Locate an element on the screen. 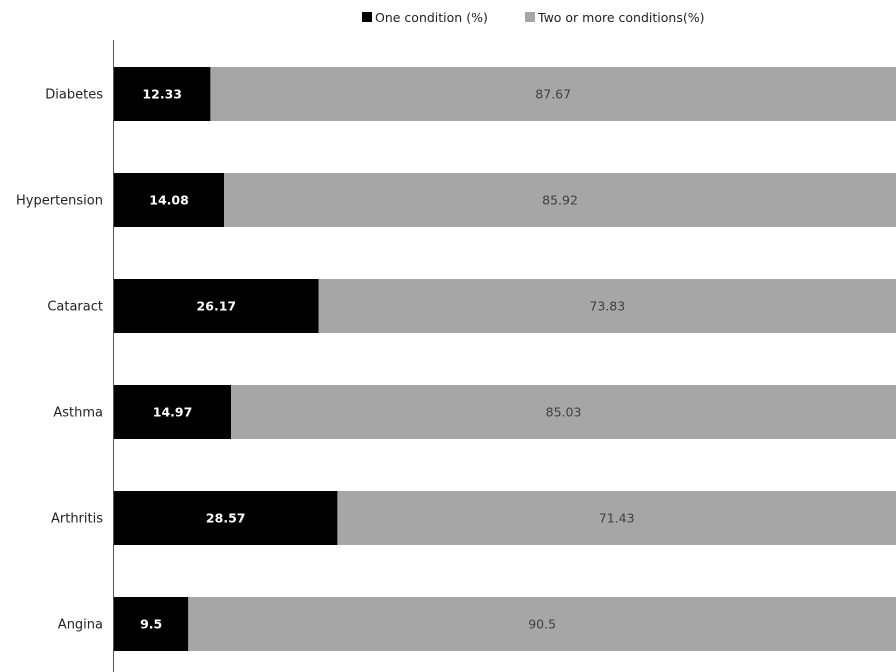  data-label-two-or-more-cataract: 73.83 is located at coordinates (607, 306).